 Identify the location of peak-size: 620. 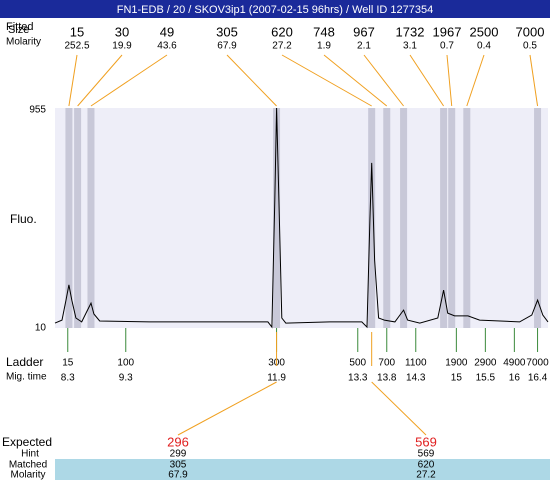
(282, 31).